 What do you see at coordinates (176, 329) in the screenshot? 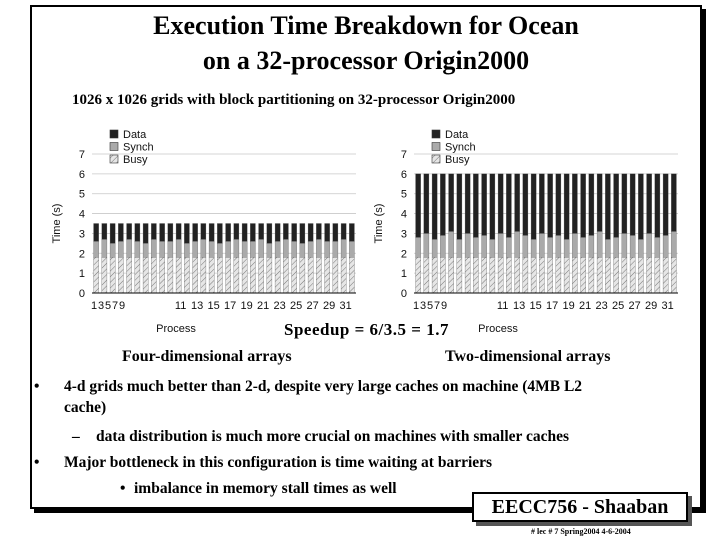
I see `x-axis-title: Process` at bounding box center [176, 329].